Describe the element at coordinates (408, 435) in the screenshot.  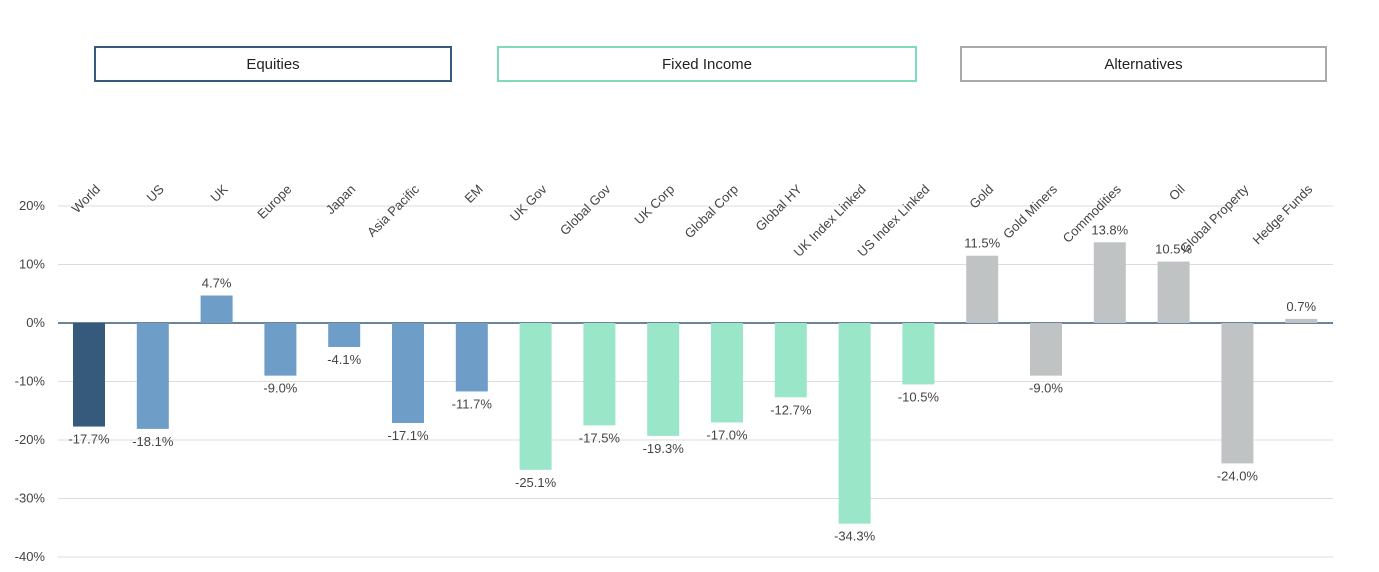
I see `data-label: -17.1%` at that location.